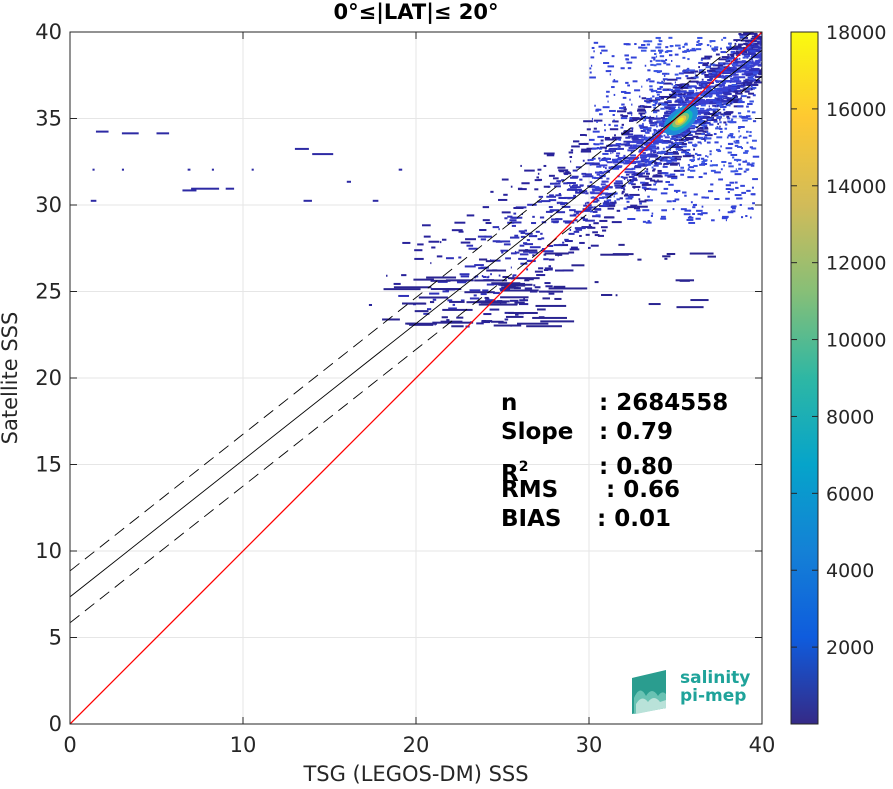  I want to click on colorbar, so click(804, 378).